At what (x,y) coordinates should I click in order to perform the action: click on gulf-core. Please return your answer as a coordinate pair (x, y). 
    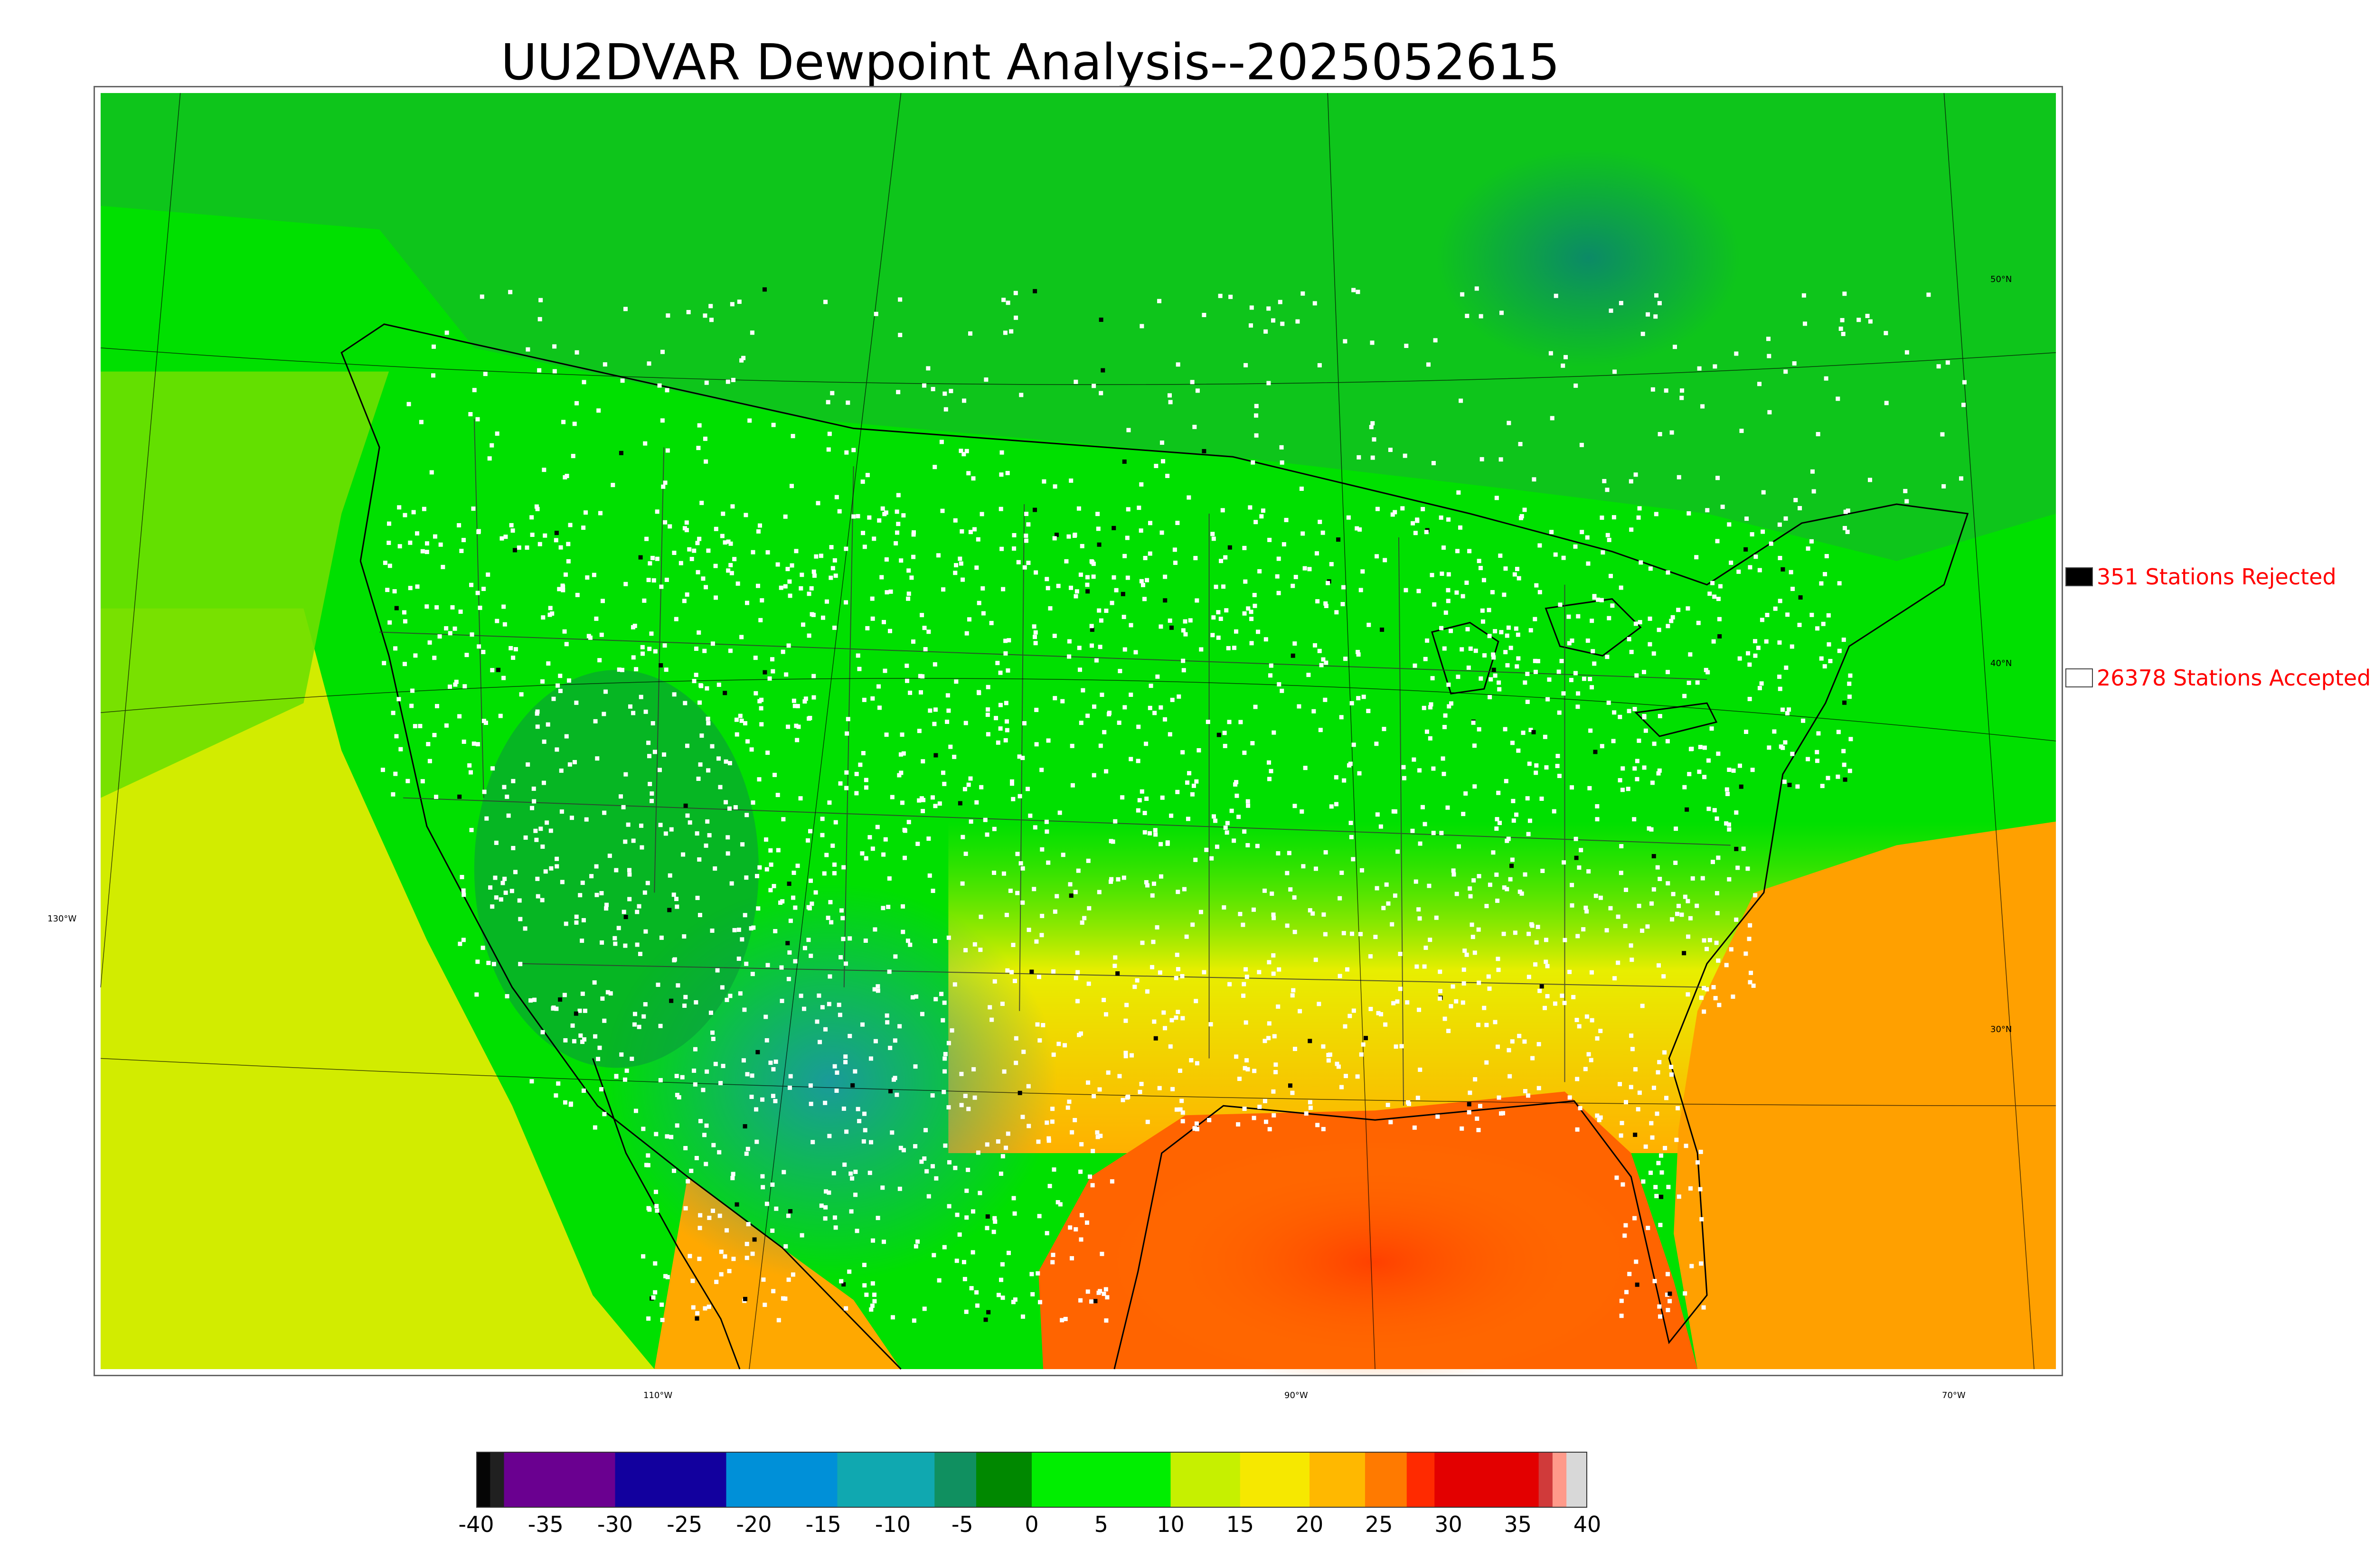
    Looking at the image, I should click on (1375, 1257).